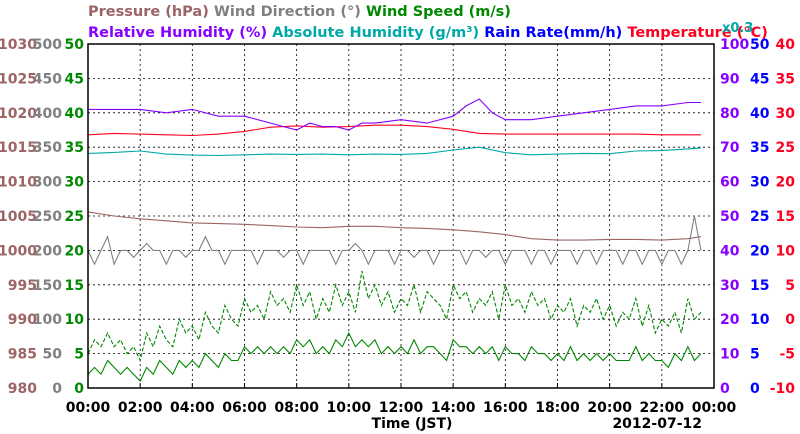 This screenshot has width=800, height=434. I want to click on y-tick-label: 1005, so click(18, 217).